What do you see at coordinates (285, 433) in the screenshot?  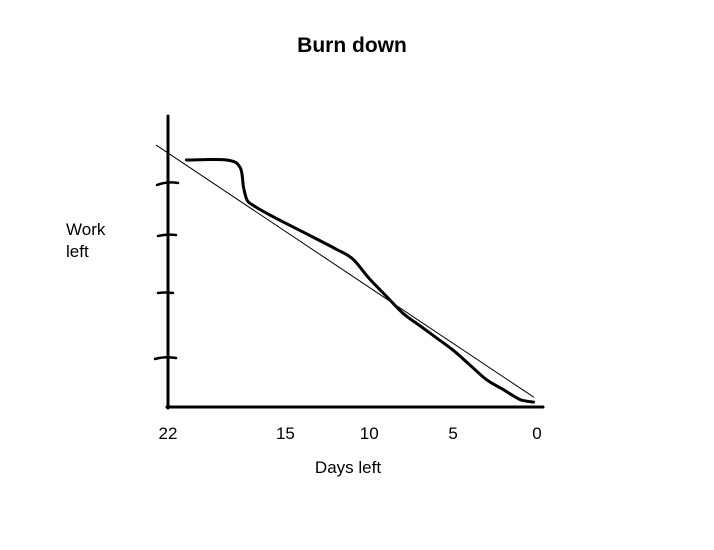 I see `x-tick-label-15: 15` at bounding box center [285, 433].